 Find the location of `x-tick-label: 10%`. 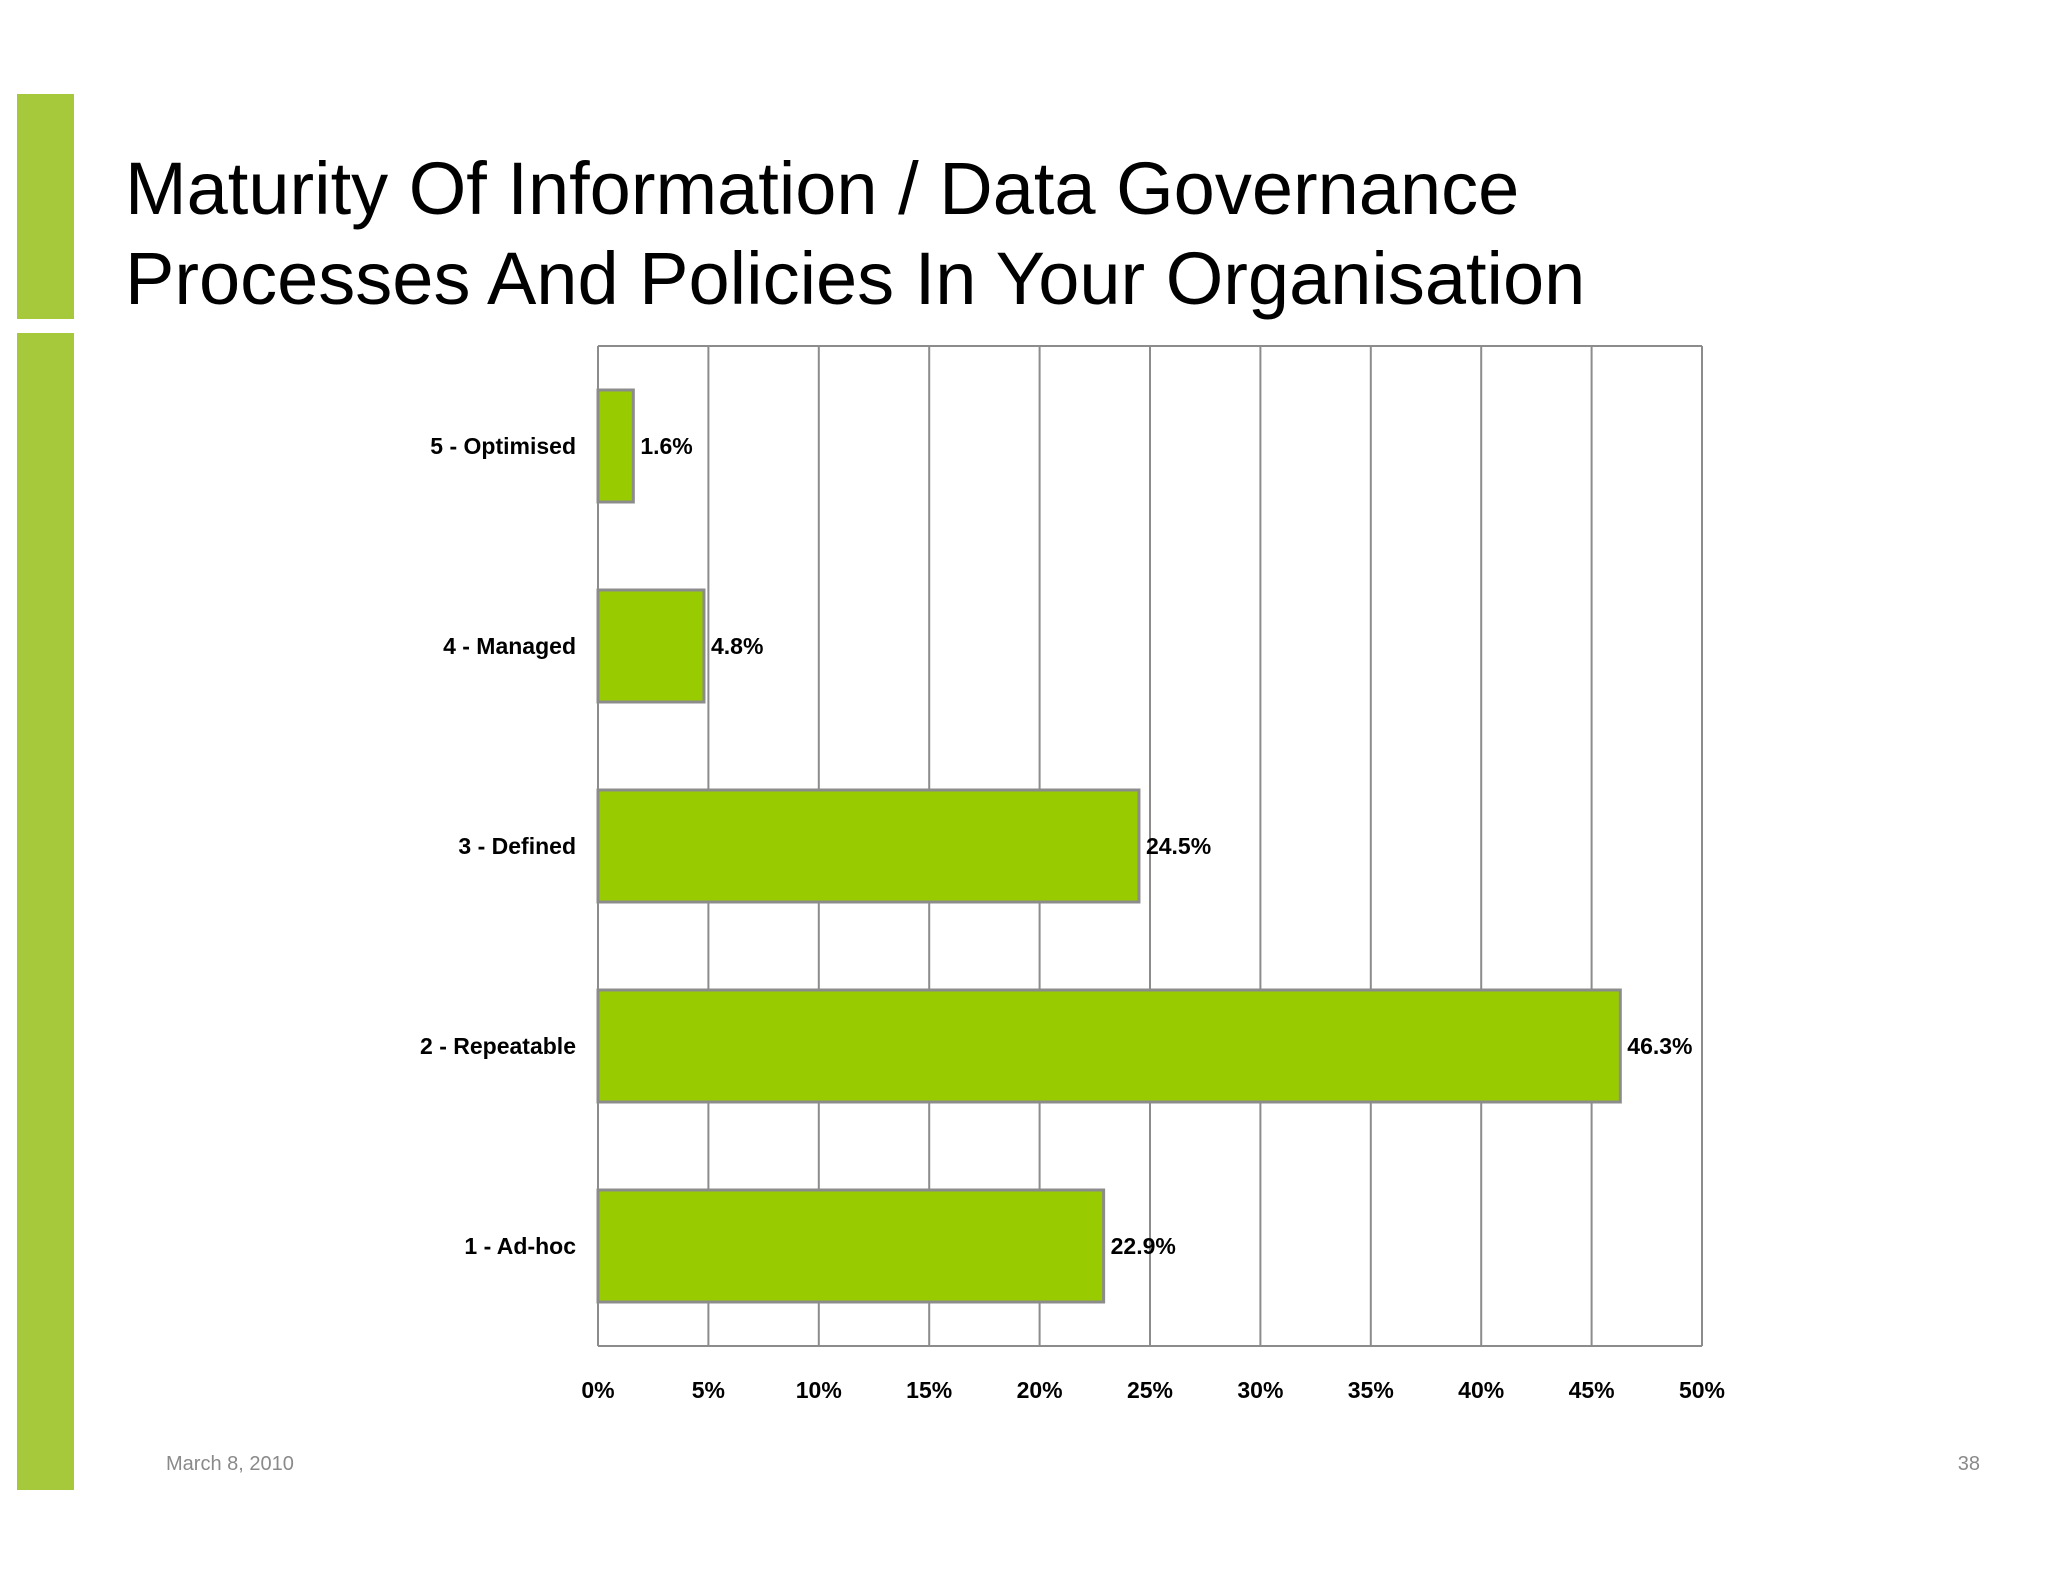

x-tick-label: 10% is located at coordinates (819, 1390).